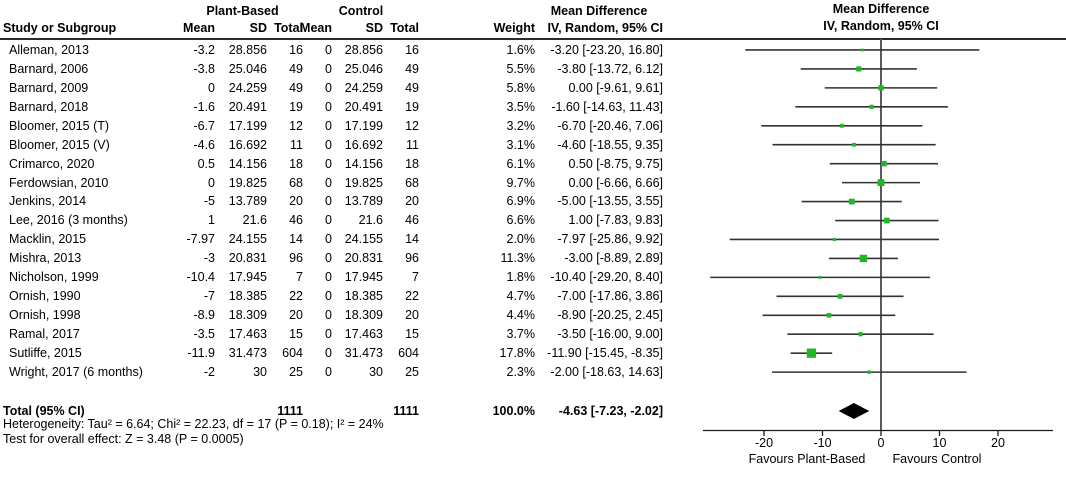  Describe the element at coordinates (513, 410) in the screenshot. I see `total-weight: 100.0%` at that location.